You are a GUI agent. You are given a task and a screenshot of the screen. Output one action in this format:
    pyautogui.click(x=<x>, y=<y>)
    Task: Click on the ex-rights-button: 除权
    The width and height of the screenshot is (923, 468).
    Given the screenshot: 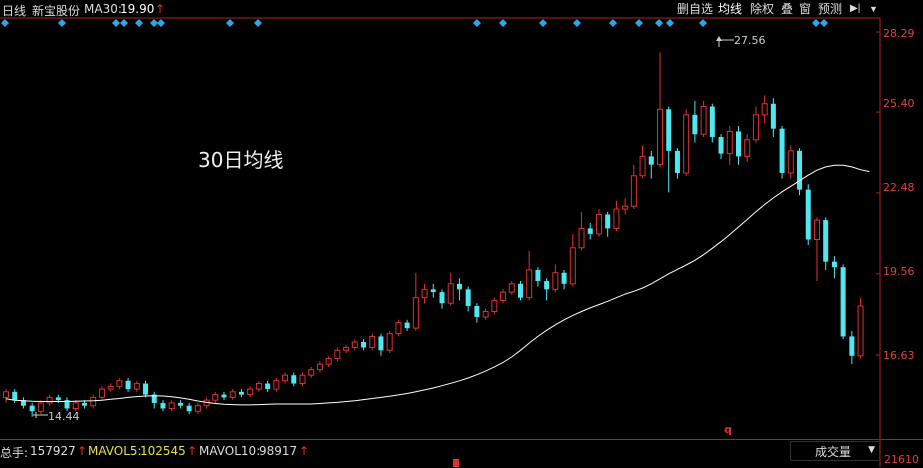 What is the action you would take?
    pyautogui.click(x=762, y=9)
    